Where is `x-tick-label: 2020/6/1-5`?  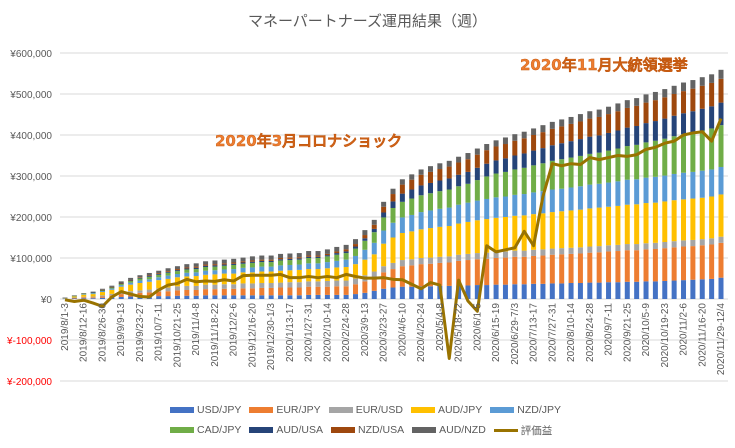 x-tick-label: 2020/6/1-5 is located at coordinates (477, 327).